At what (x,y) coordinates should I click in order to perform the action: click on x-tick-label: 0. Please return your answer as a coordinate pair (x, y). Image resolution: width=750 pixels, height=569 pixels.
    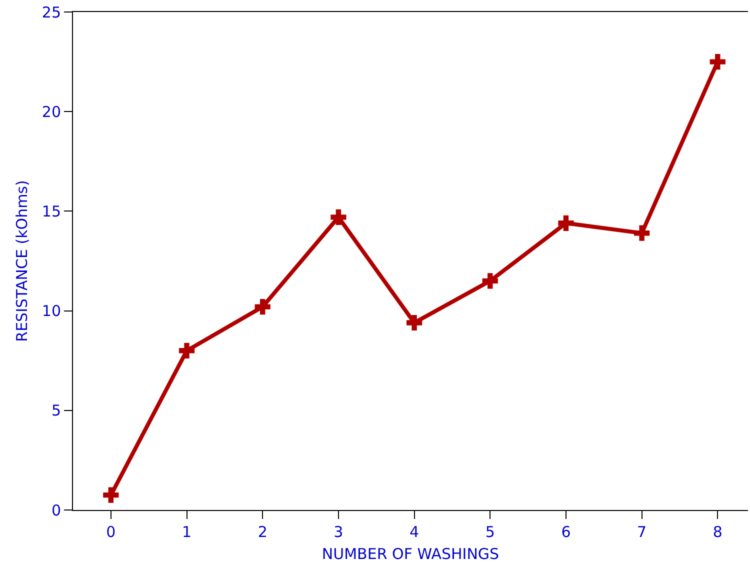
    Looking at the image, I should click on (111, 532).